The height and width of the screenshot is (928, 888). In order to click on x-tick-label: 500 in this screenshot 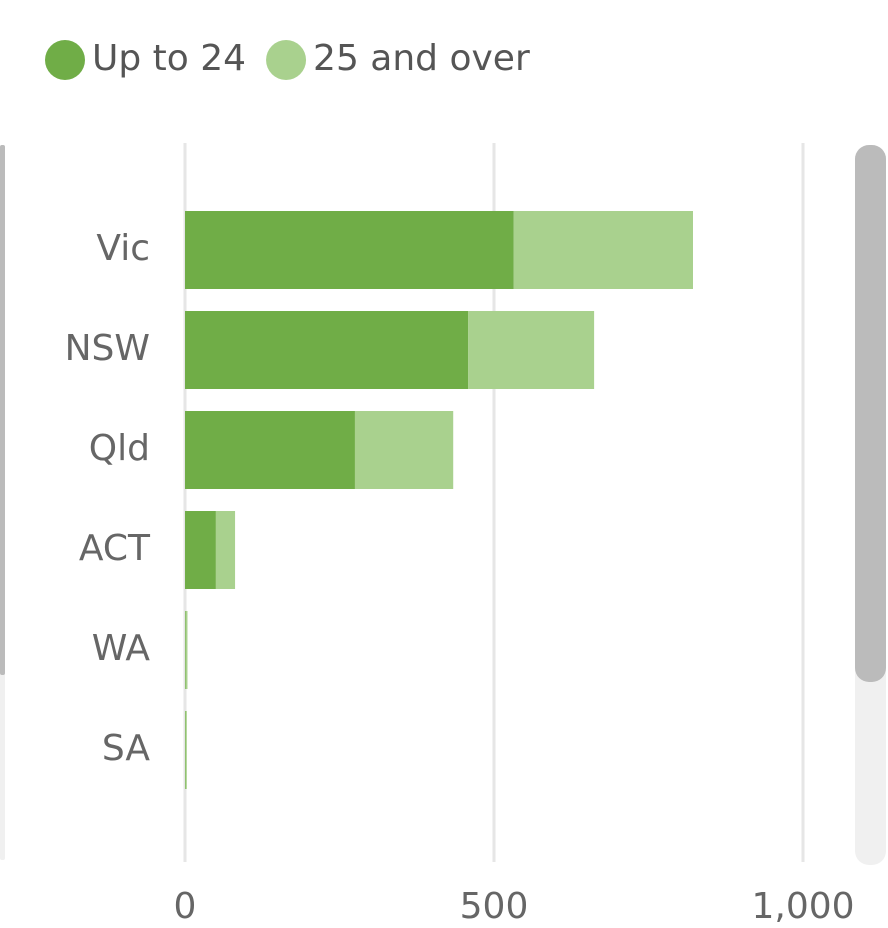, I will do `click(494, 906)`.